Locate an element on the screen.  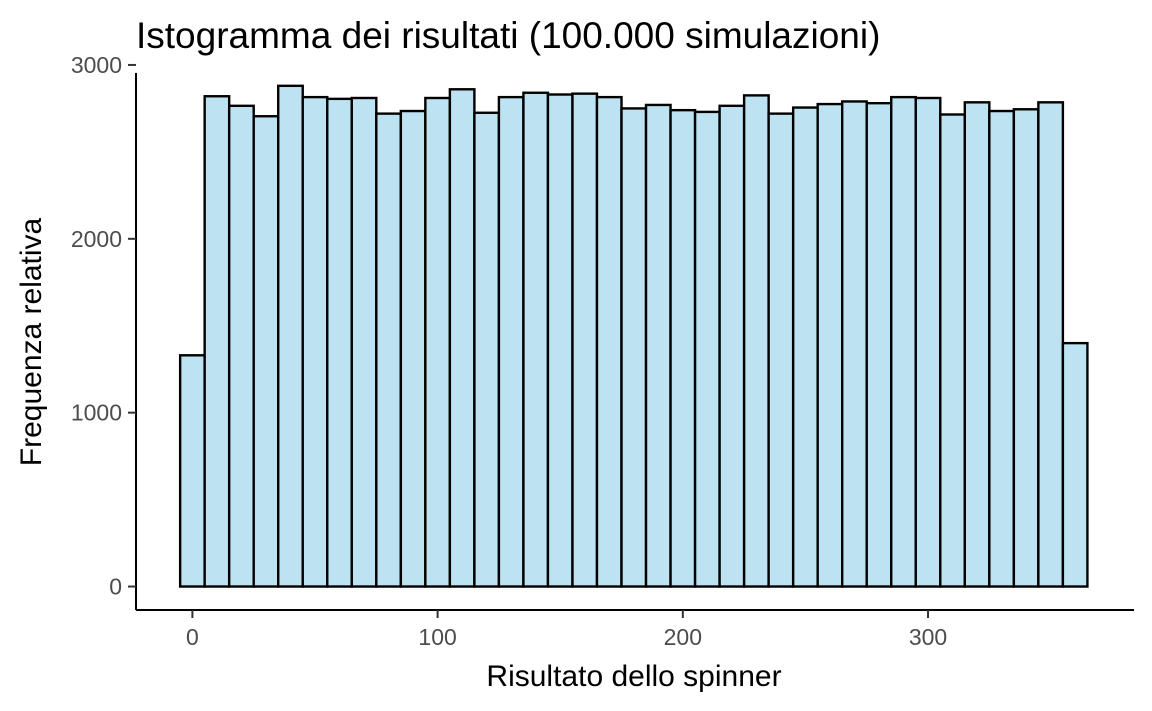
x-axis-title: Risultato dello spinner is located at coordinates (633, 676).